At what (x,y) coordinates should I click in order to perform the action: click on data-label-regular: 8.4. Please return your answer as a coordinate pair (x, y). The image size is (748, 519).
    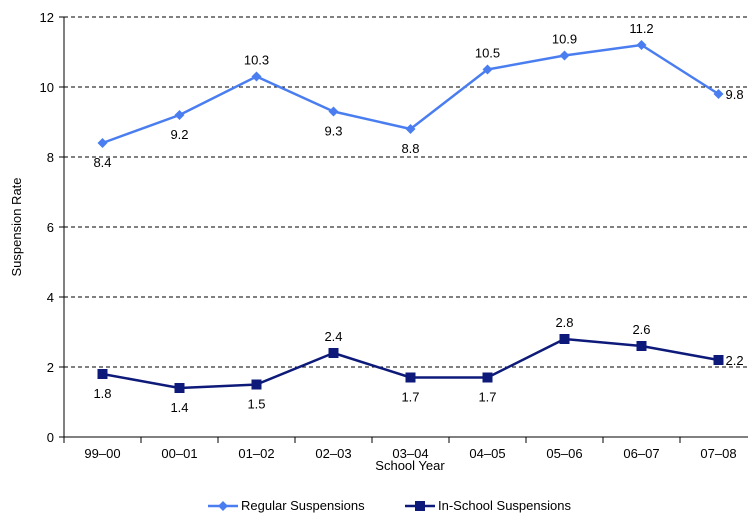
    Looking at the image, I should click on (102, 162).